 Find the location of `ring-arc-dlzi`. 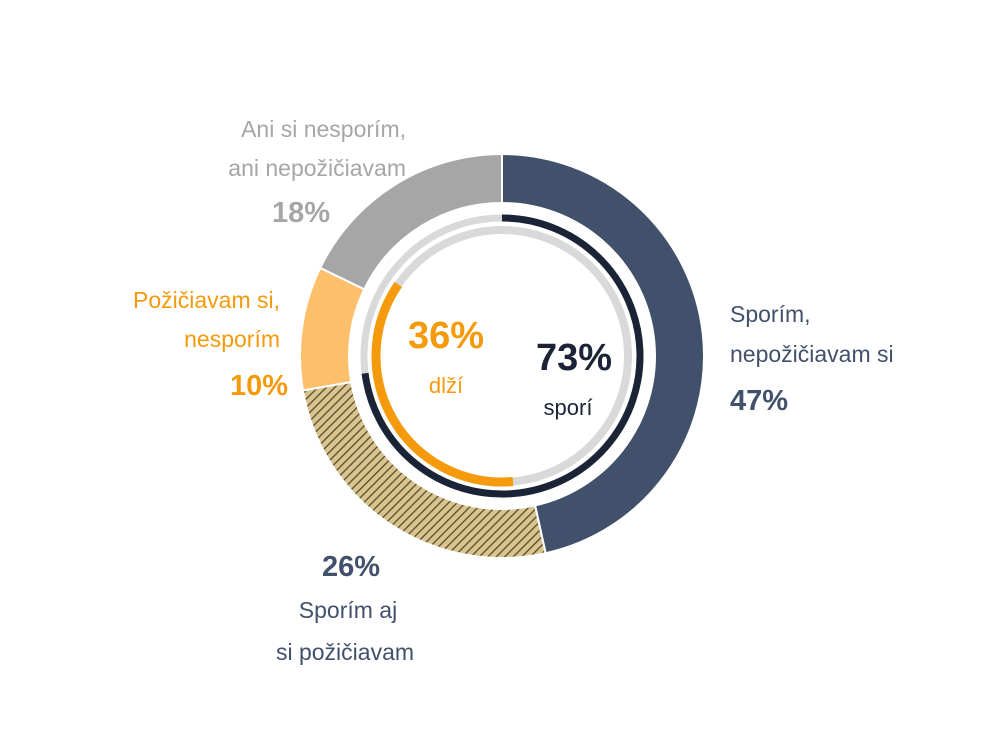

ring-arc-dlzi is located at coordinates (442, 384).